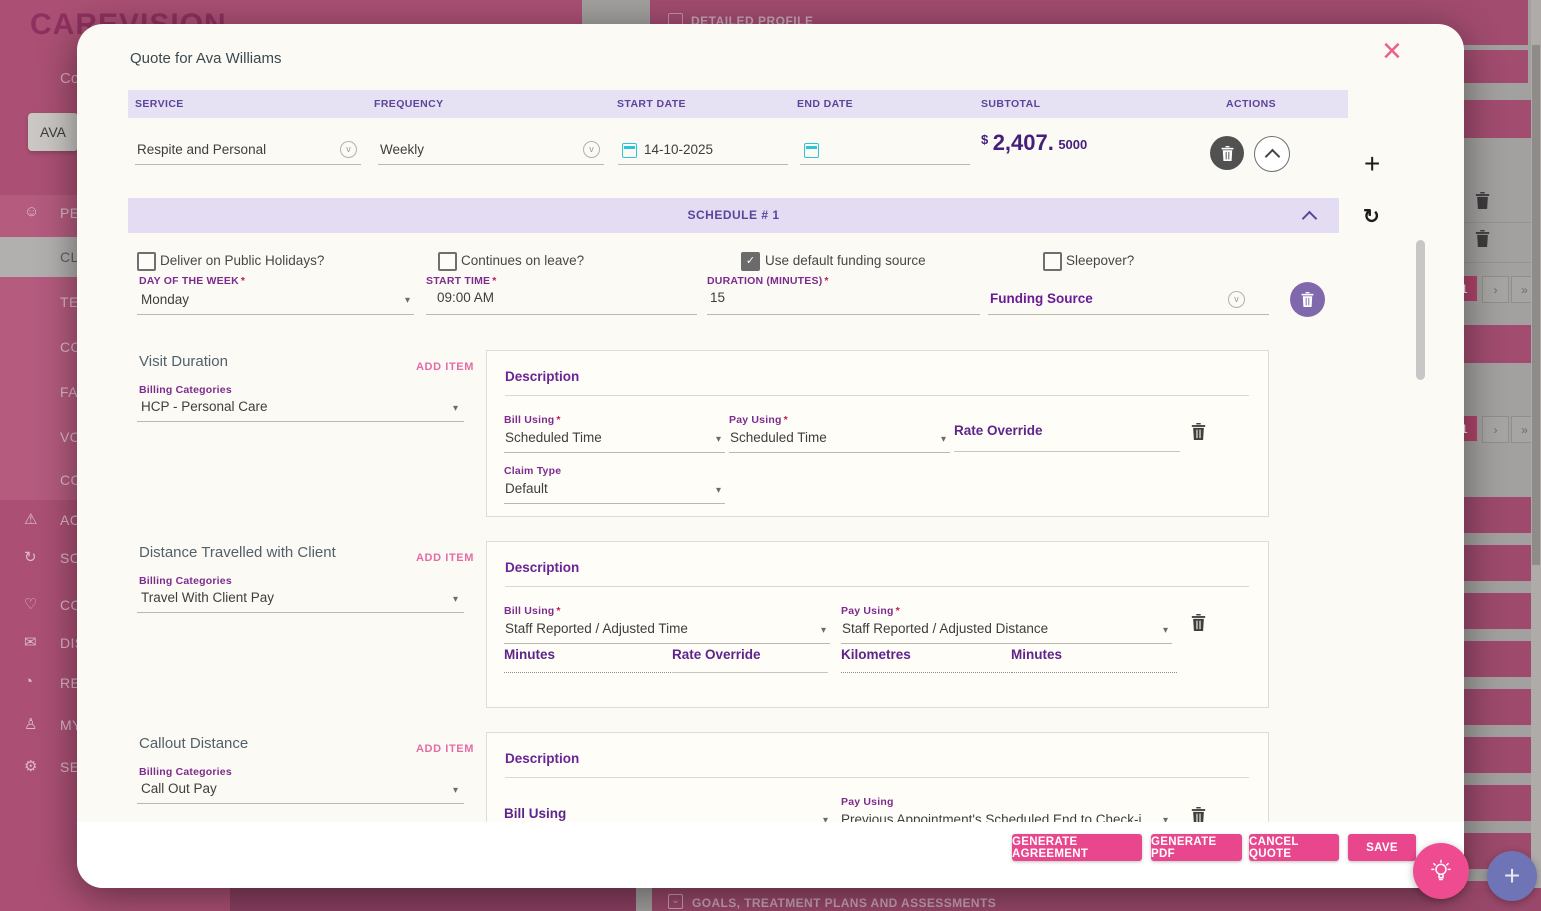  What do you see at coordinates (237, 552) in the screenshot?
I see `section-title-distance: Distance Travelled with Client` at bounding box center [237, 552].